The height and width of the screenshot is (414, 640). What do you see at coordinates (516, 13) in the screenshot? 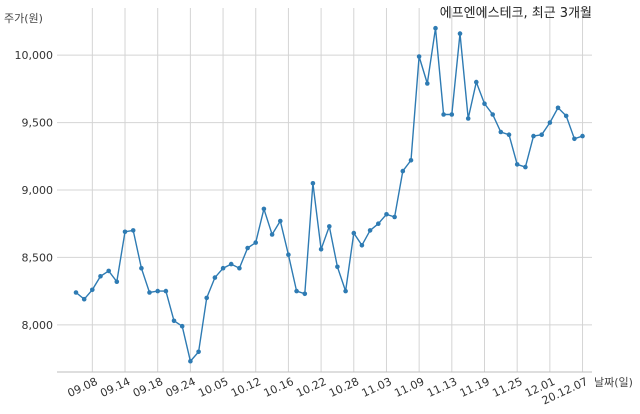
I see `chart-title: 에프엔에스테크, 최근 3개월` at bounding box center [516, 13].